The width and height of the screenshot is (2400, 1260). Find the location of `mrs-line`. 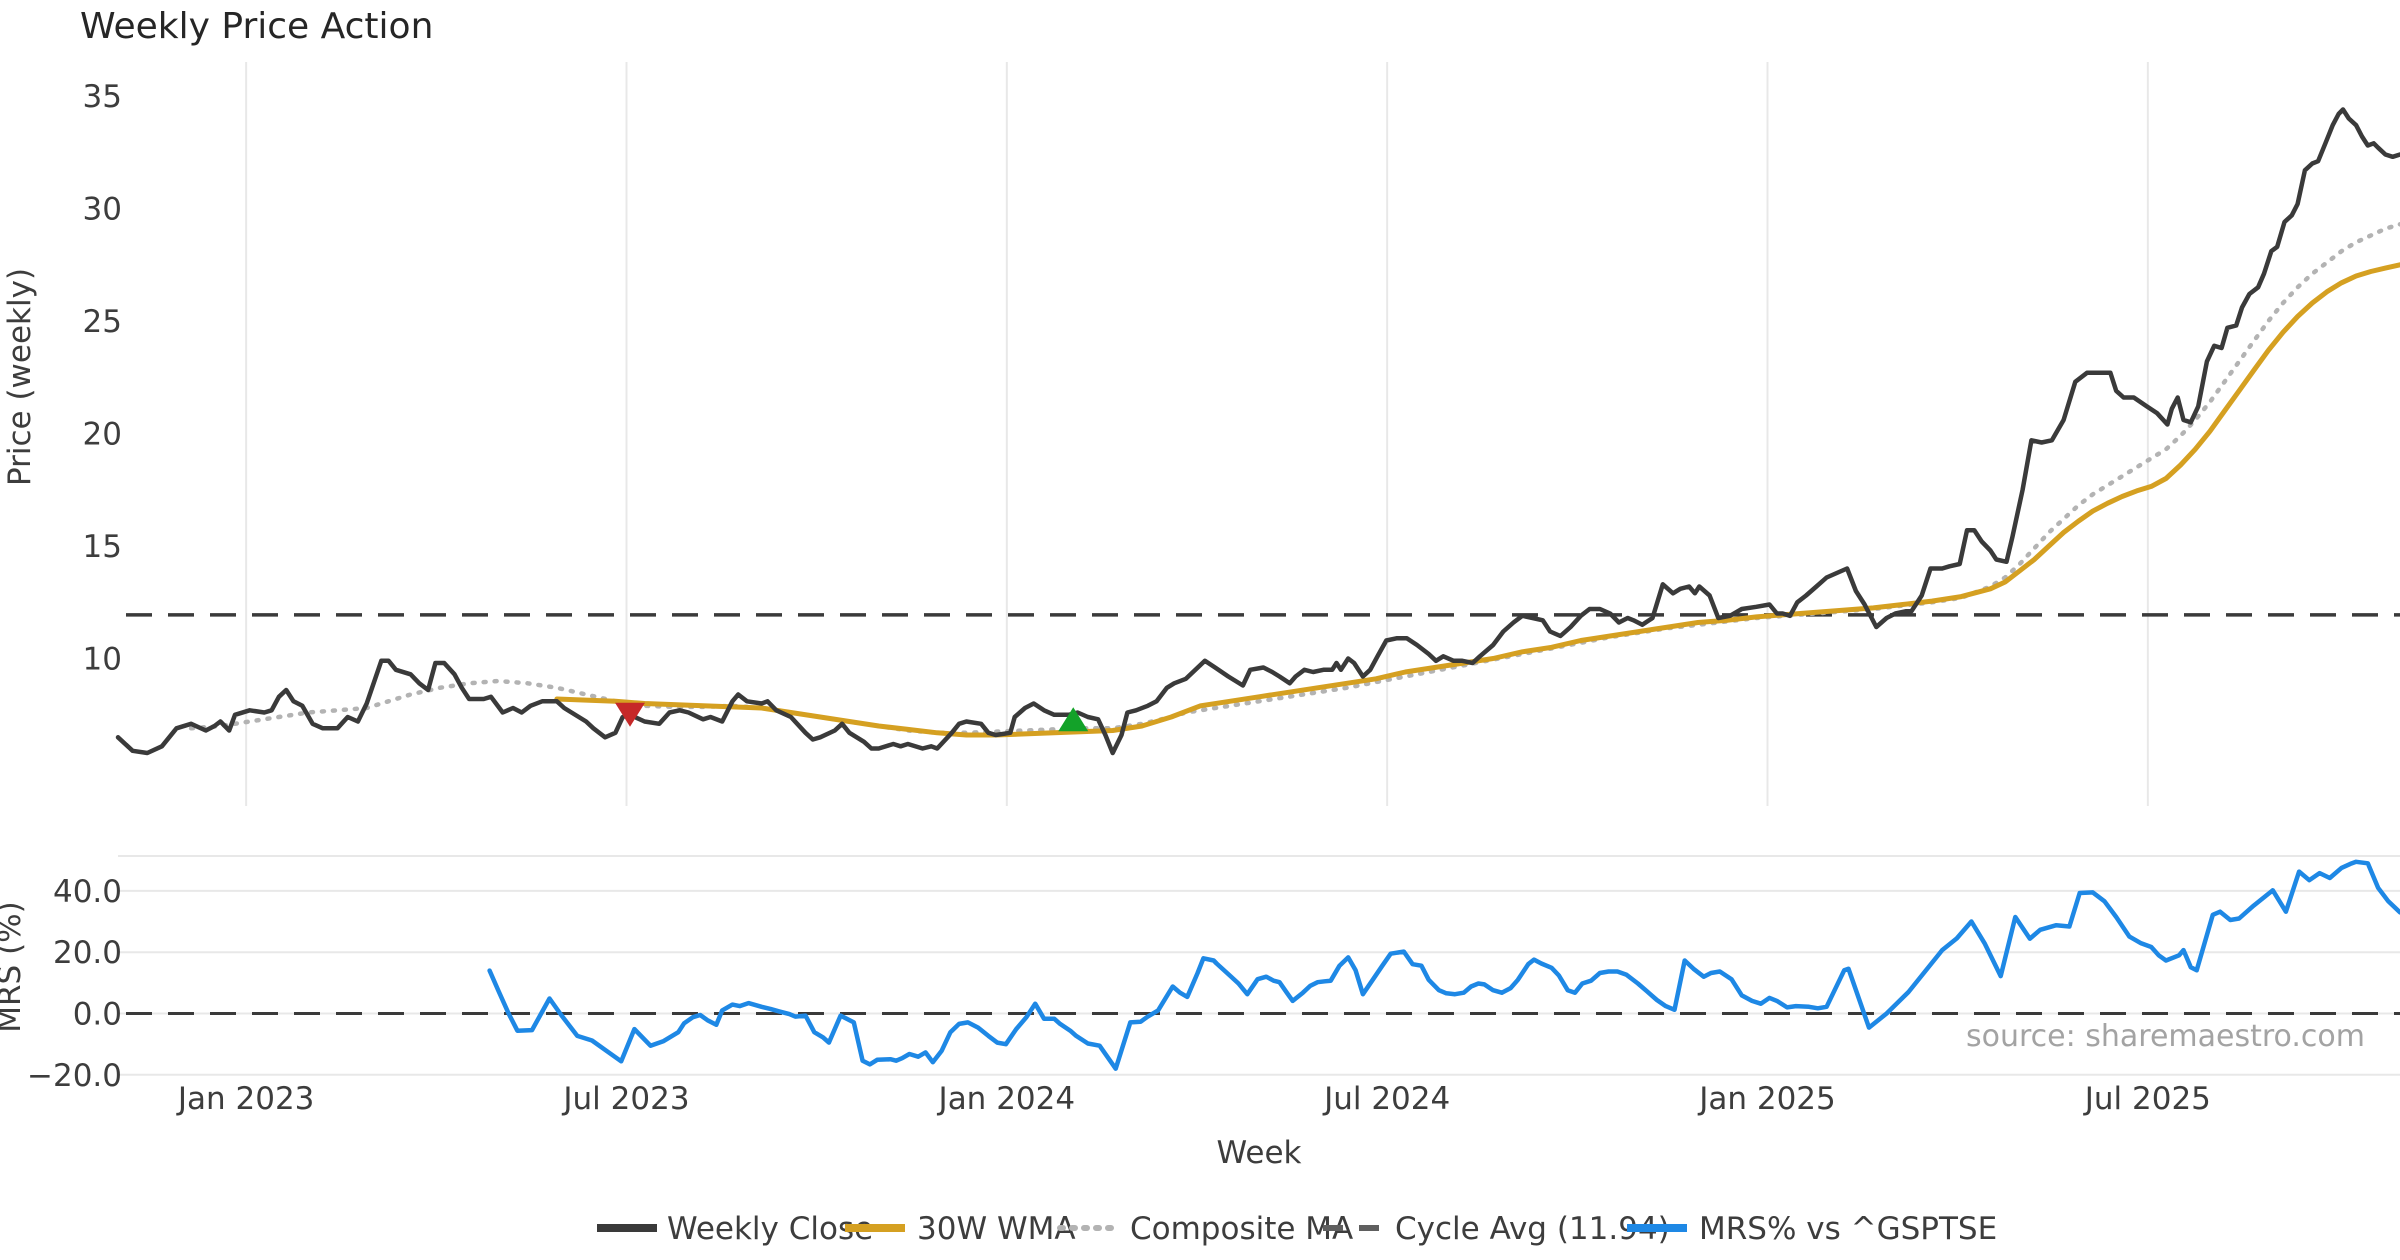

mrs-line is located at coordinates (1443, 965).